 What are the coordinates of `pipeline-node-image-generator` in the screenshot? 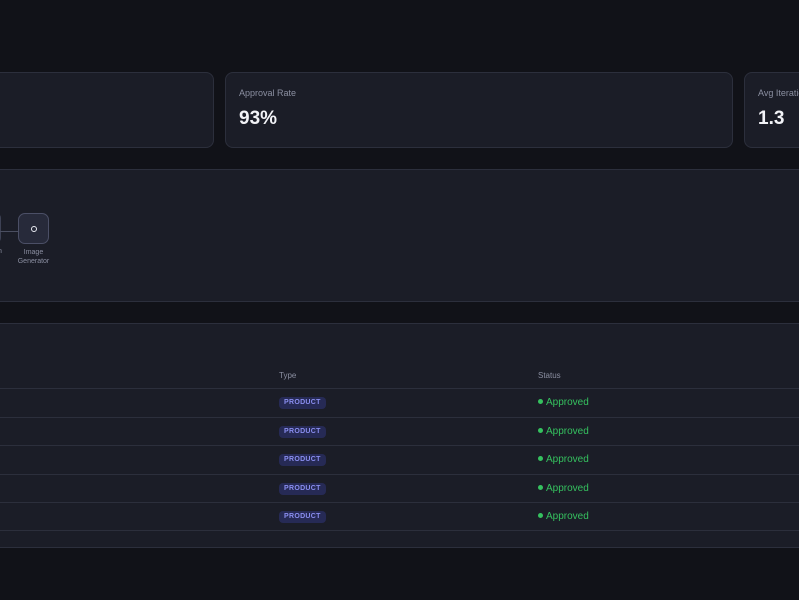 It's located at (33, 228).